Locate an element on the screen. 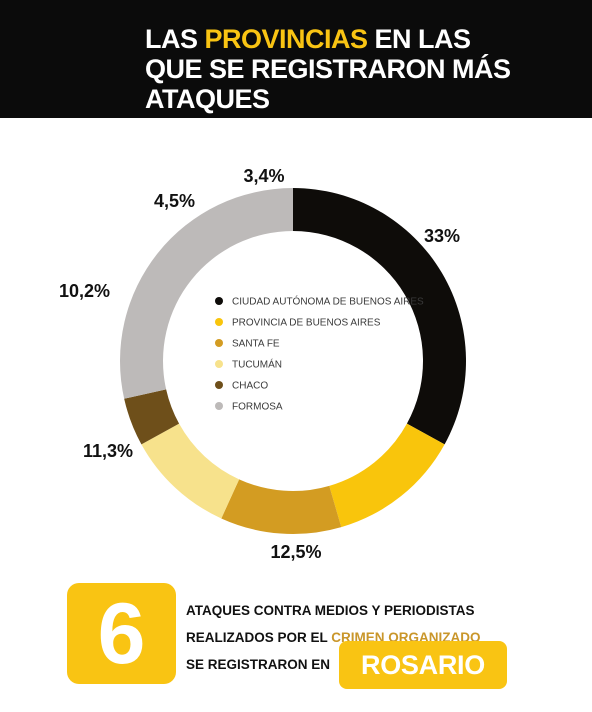 This screenshot has width=592, height=712. legend-label: SANTA FE is located at coordinates (256, 344).